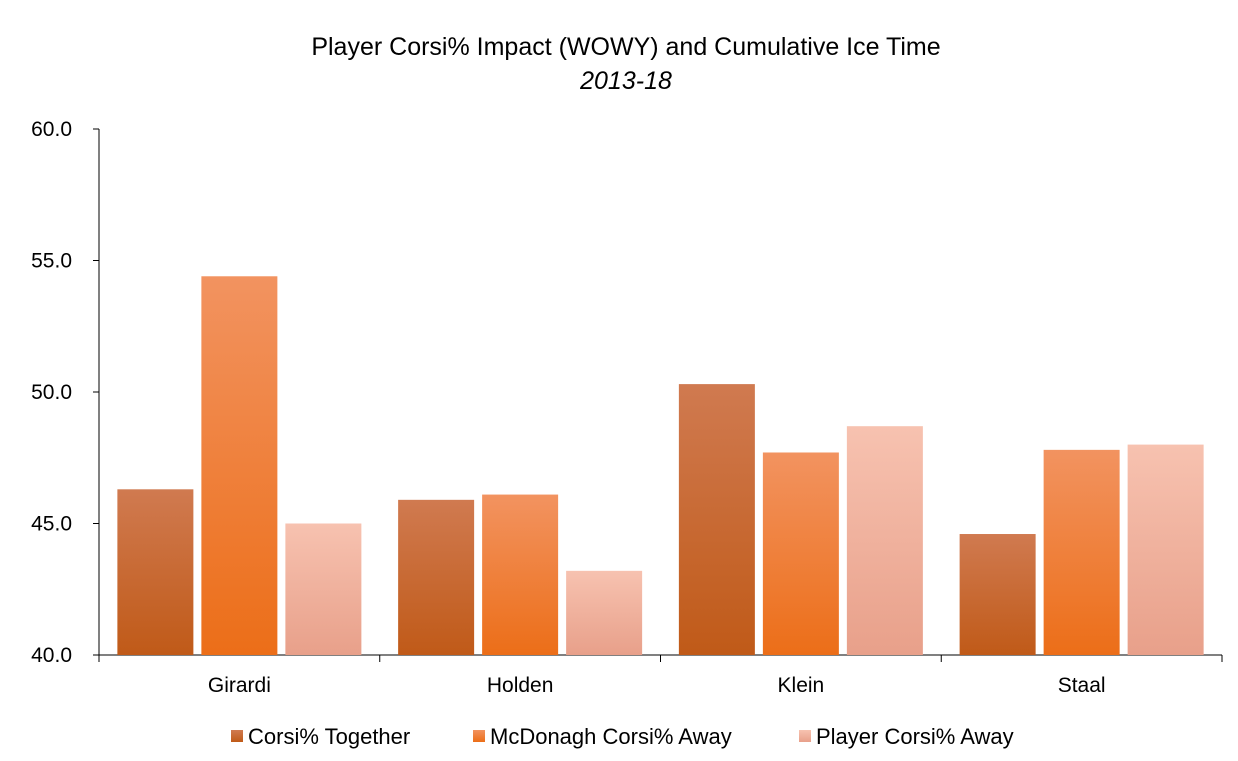 This screenshot has height=761, width=1238. I want to click on legend-item: McDonagh Corsi% Away, so click(602, 736).